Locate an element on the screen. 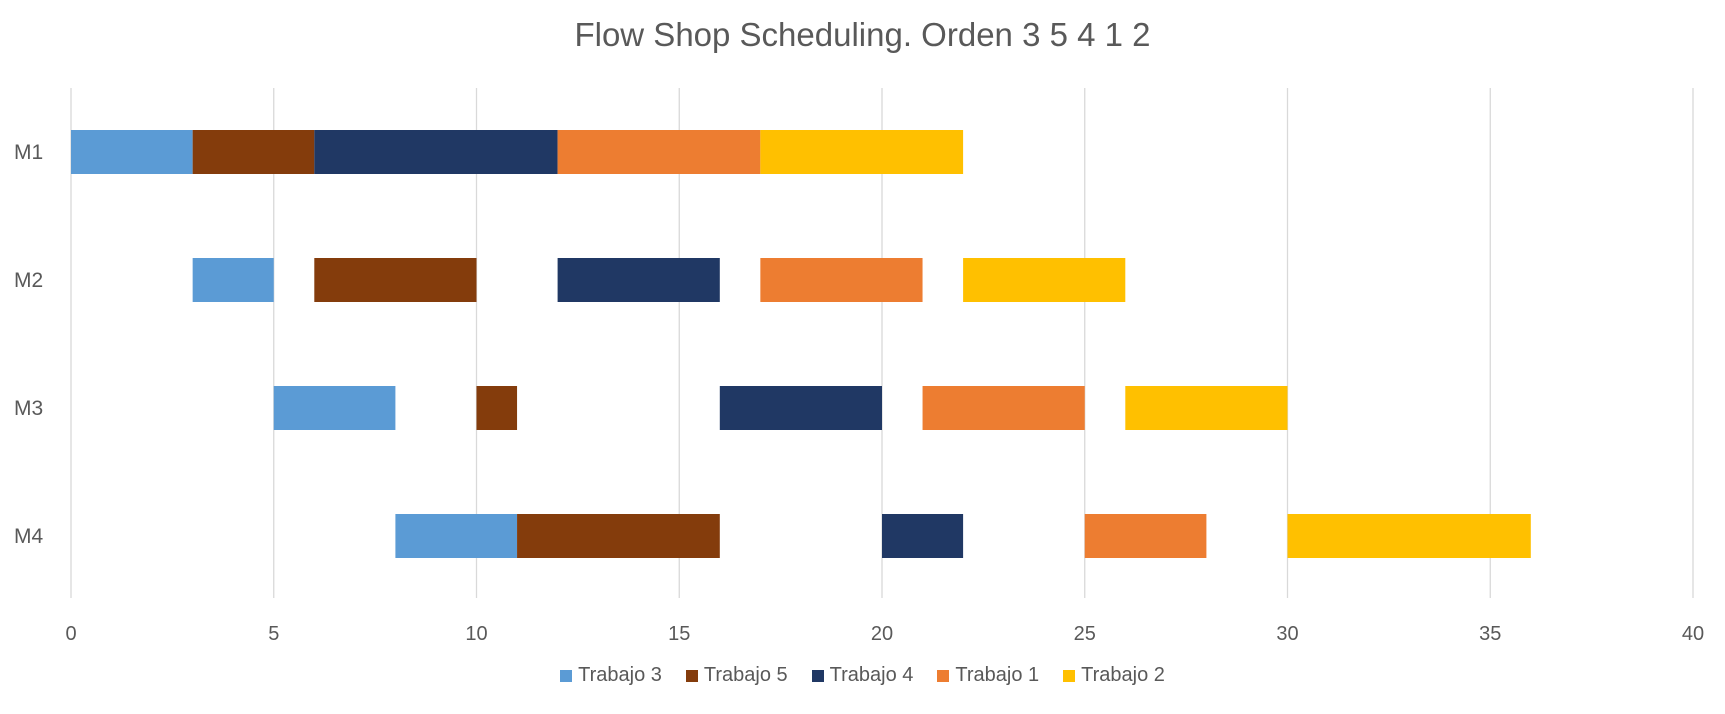 The image size is (1725, 714). x-tick-label: 0 is located at coordinates (70, 634).